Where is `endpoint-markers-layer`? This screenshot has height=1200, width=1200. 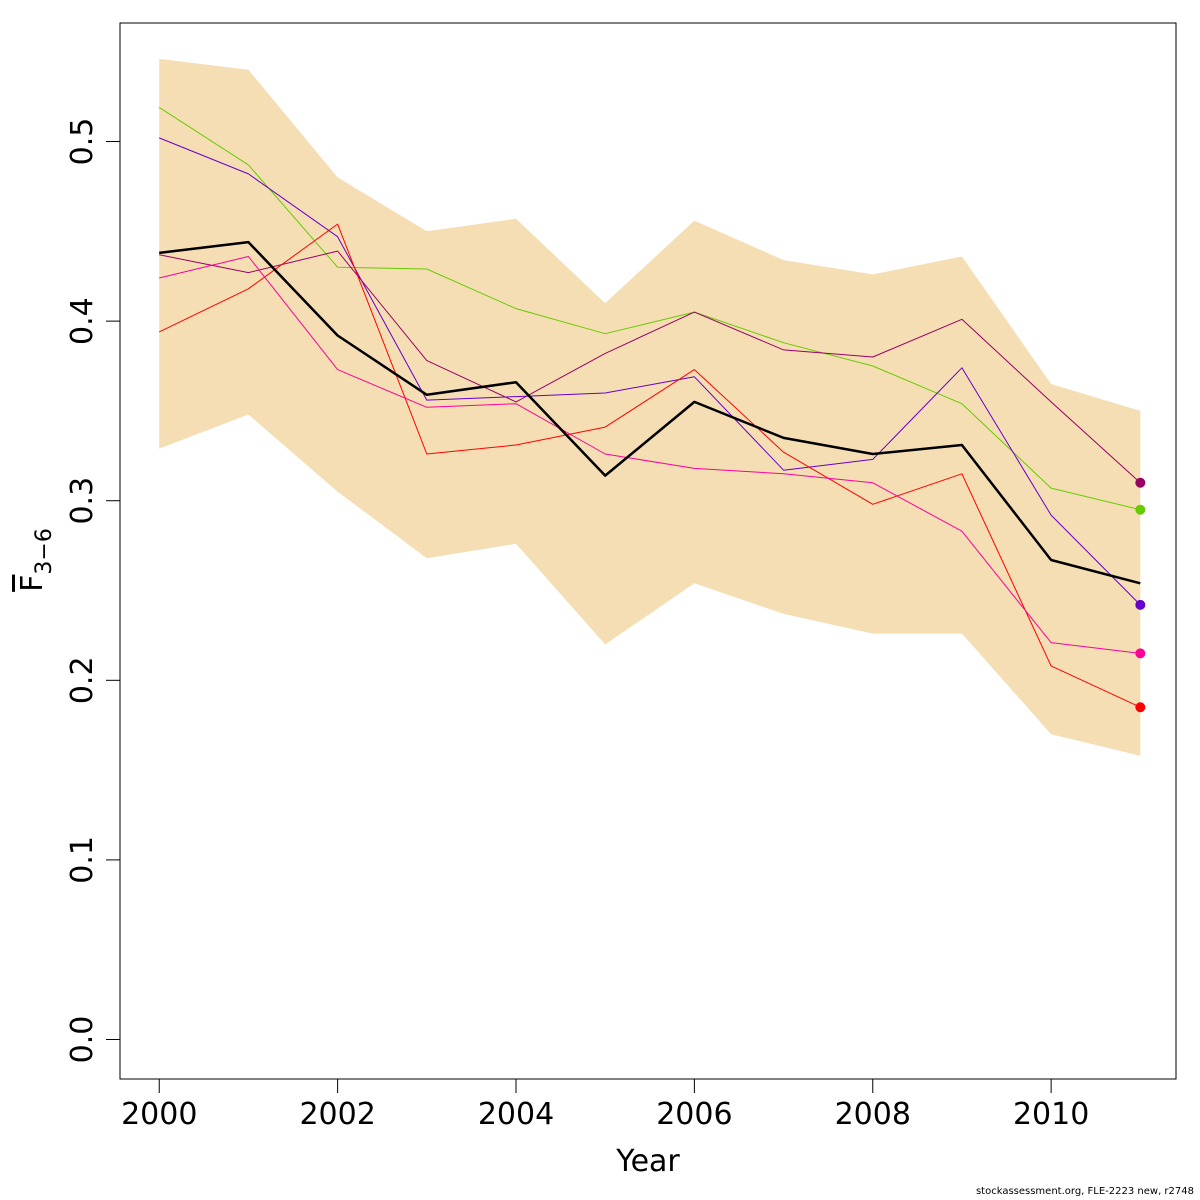 endpoint-markers-layer is located at coordinates (1140, 595).